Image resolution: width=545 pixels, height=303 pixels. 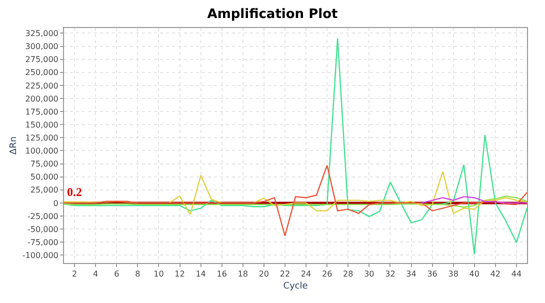 I want to click on y-tick-label: 100,000, so click(x=41, y=151).